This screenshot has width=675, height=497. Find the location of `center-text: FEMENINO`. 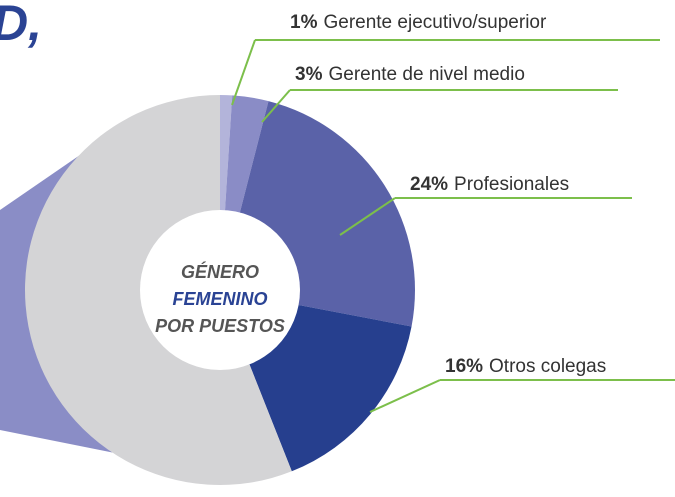

center-text: FEMENINO is located at coordinates (219, 299).